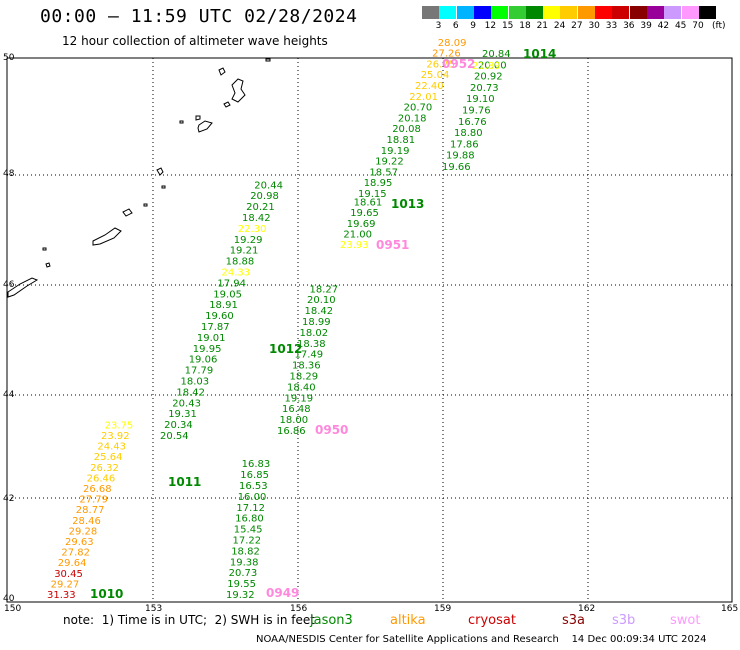  Describe the element at coordinates (401, 140) in the screenshot. I see `wave-height-value: 18.81` at that location.